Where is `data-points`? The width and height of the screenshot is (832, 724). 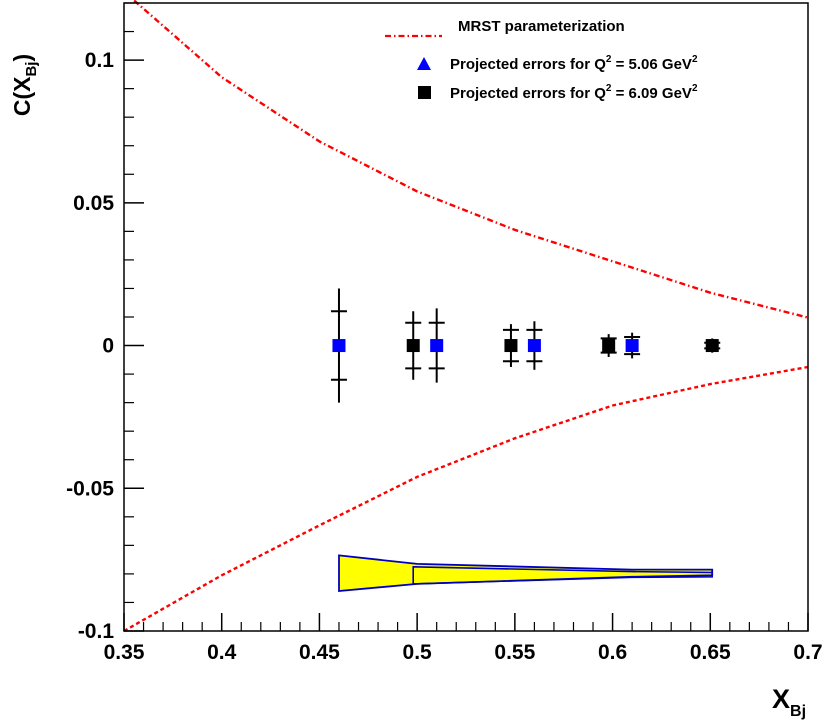 data-points is located at coordinates (525, 345).